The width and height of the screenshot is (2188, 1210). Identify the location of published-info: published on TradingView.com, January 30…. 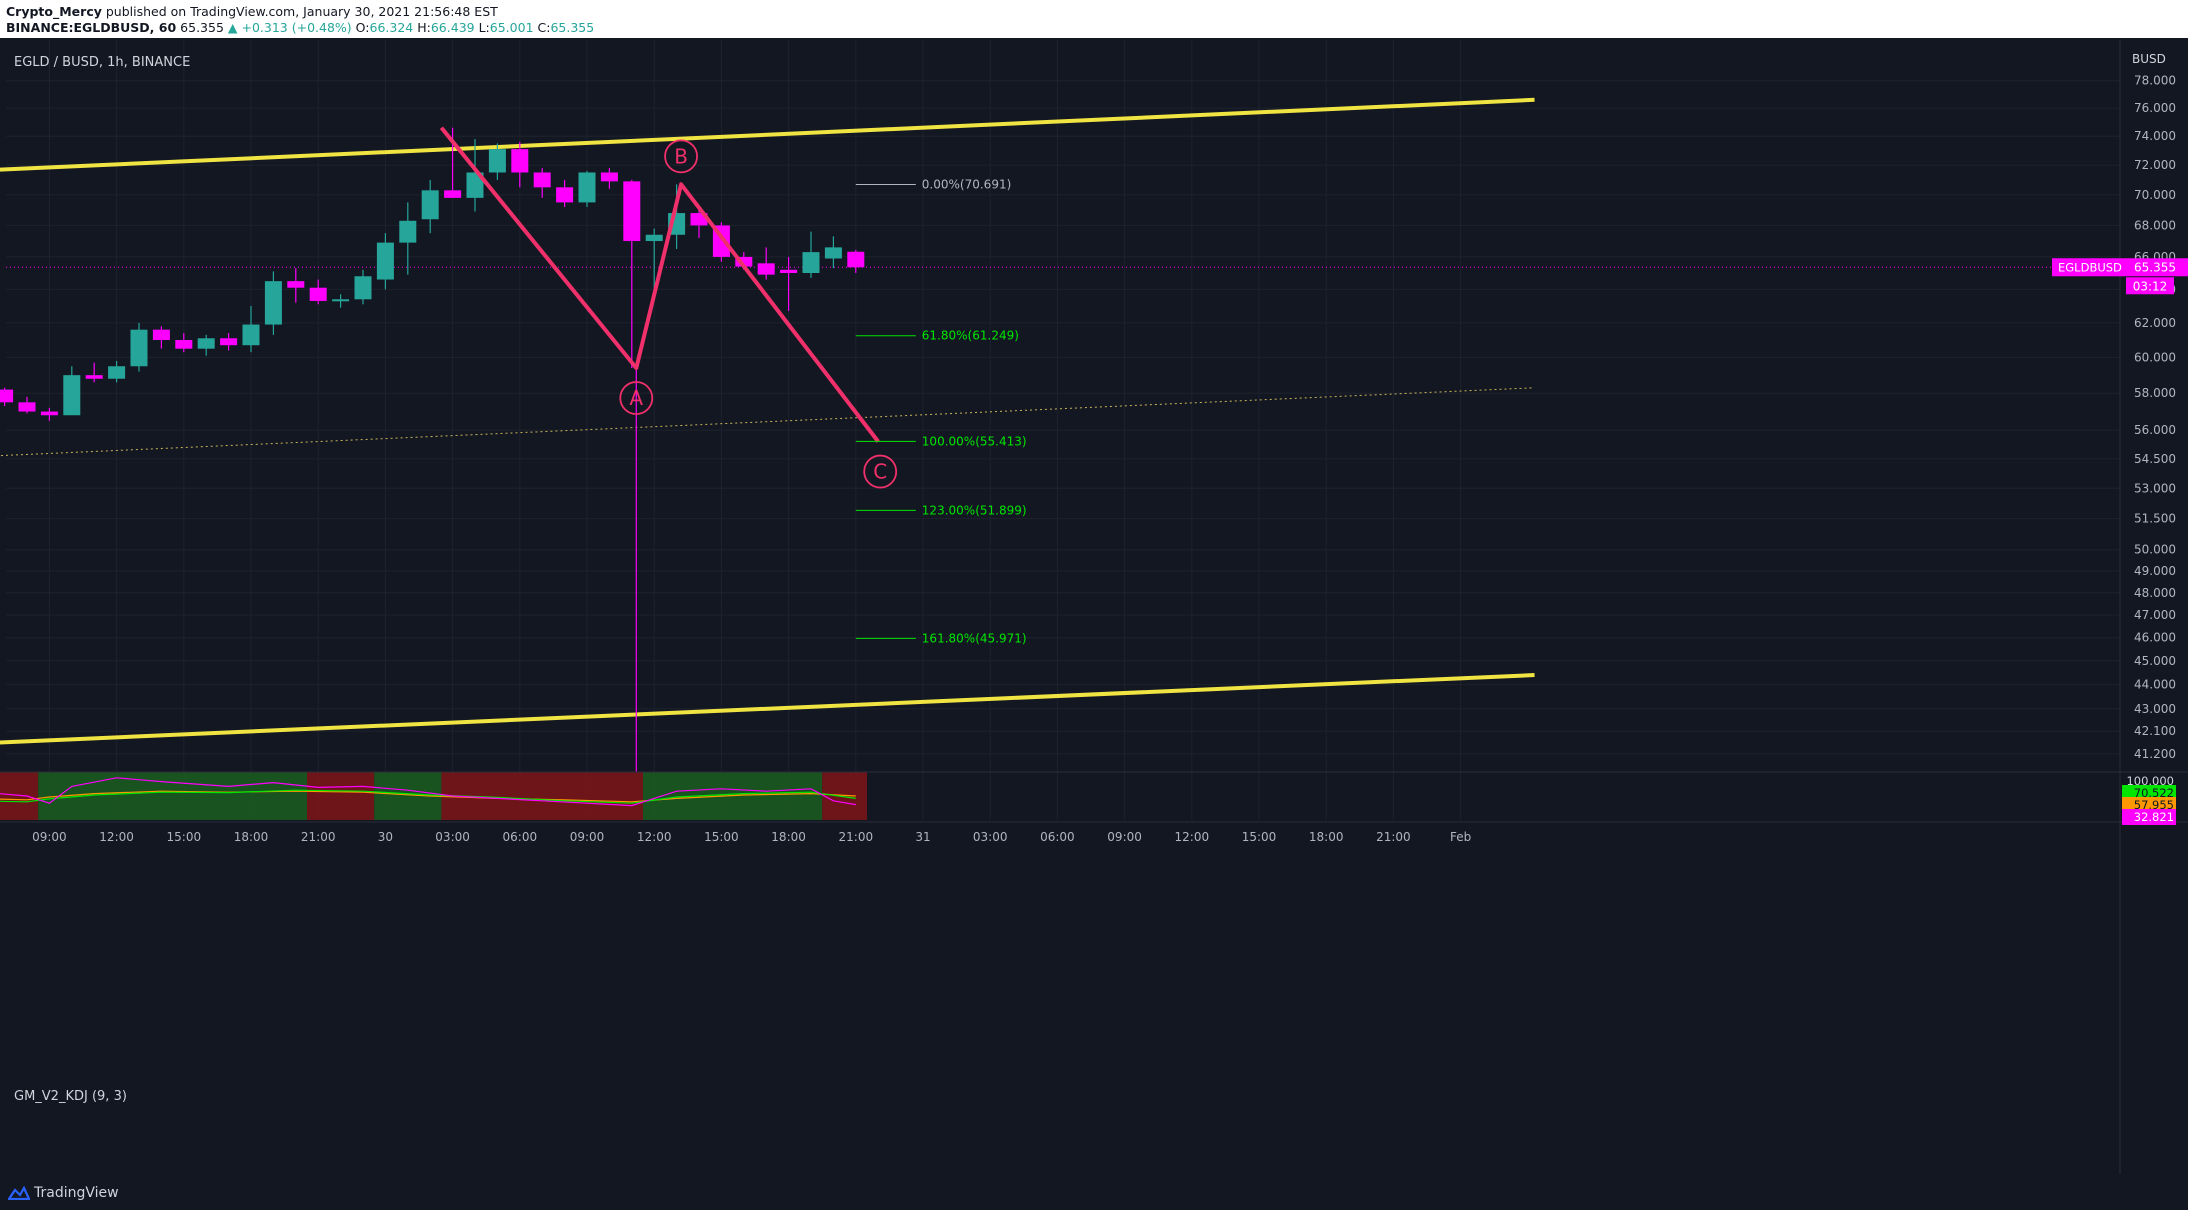
(301, 11).